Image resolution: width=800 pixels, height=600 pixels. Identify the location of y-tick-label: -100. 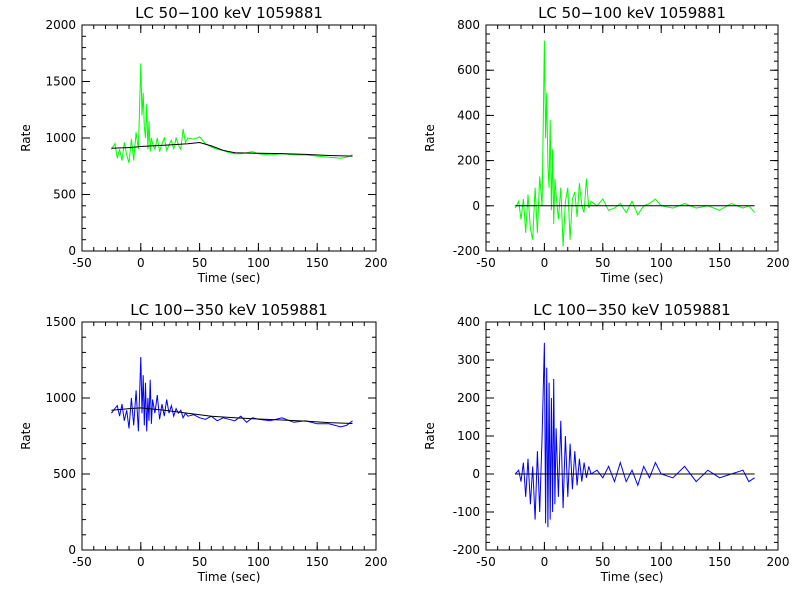
(466, 512).